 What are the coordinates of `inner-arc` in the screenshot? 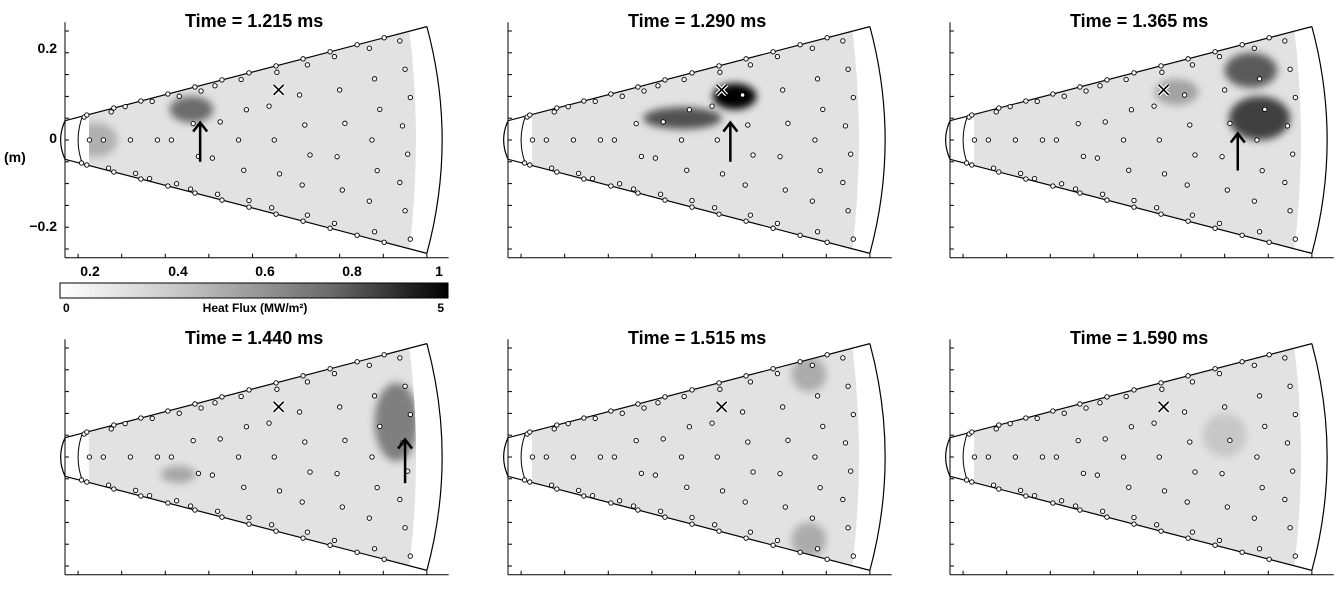 It's located at (523, 140).